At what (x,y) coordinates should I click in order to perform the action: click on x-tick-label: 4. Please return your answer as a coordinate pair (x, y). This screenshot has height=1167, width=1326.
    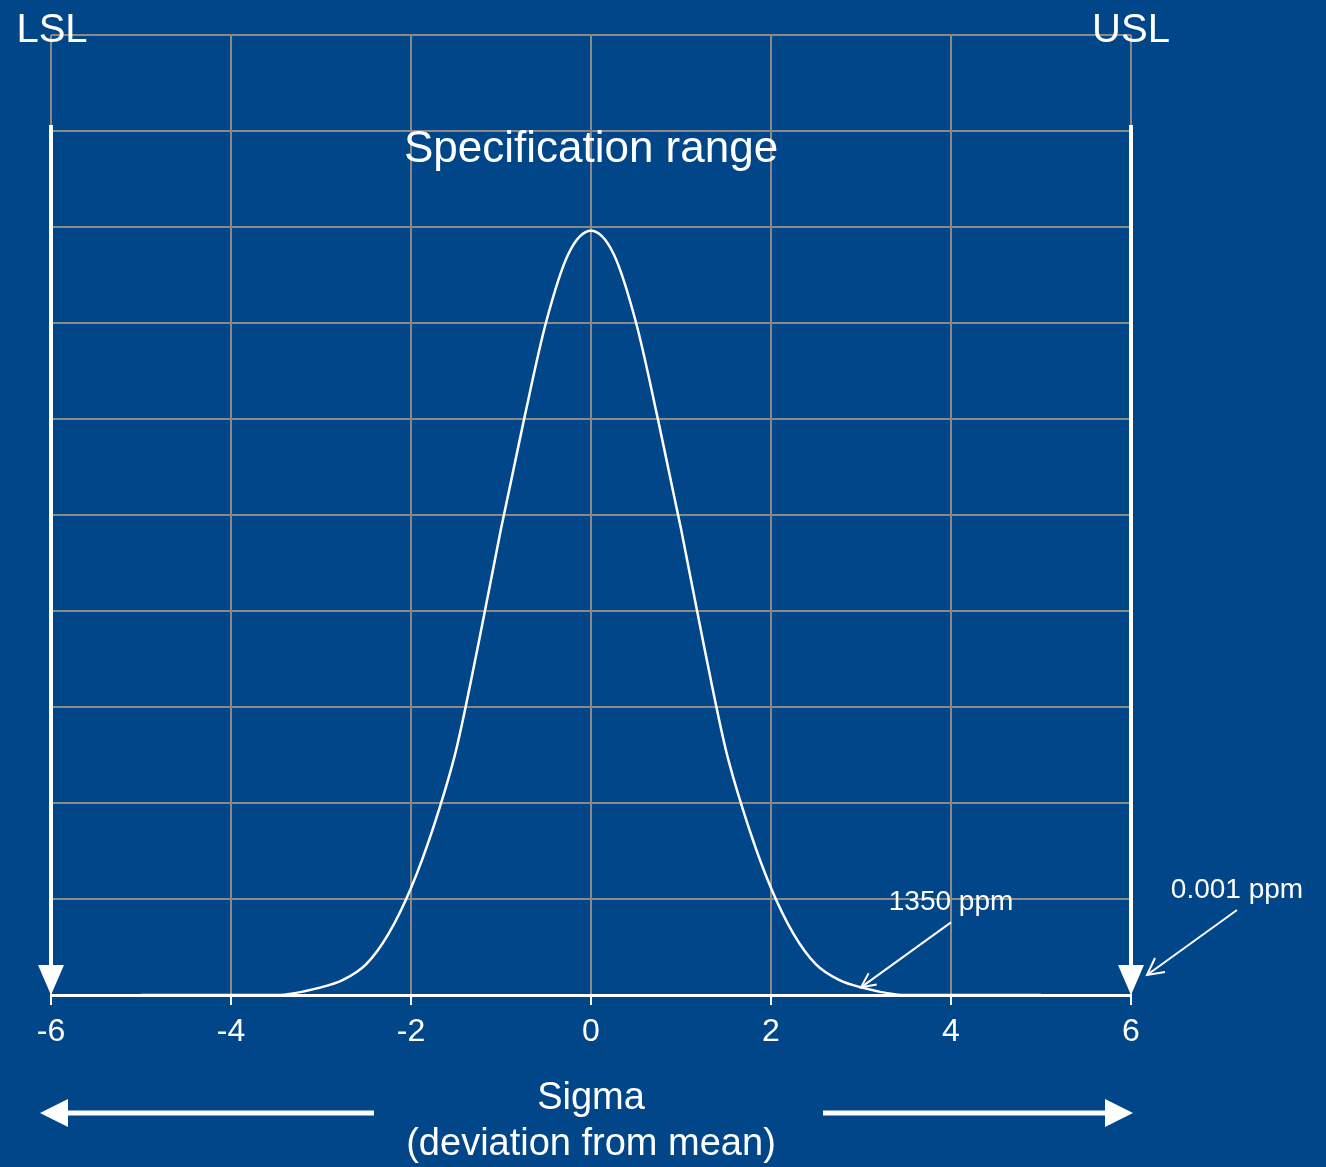
    Looking at the image, I should click on (951, 1030).